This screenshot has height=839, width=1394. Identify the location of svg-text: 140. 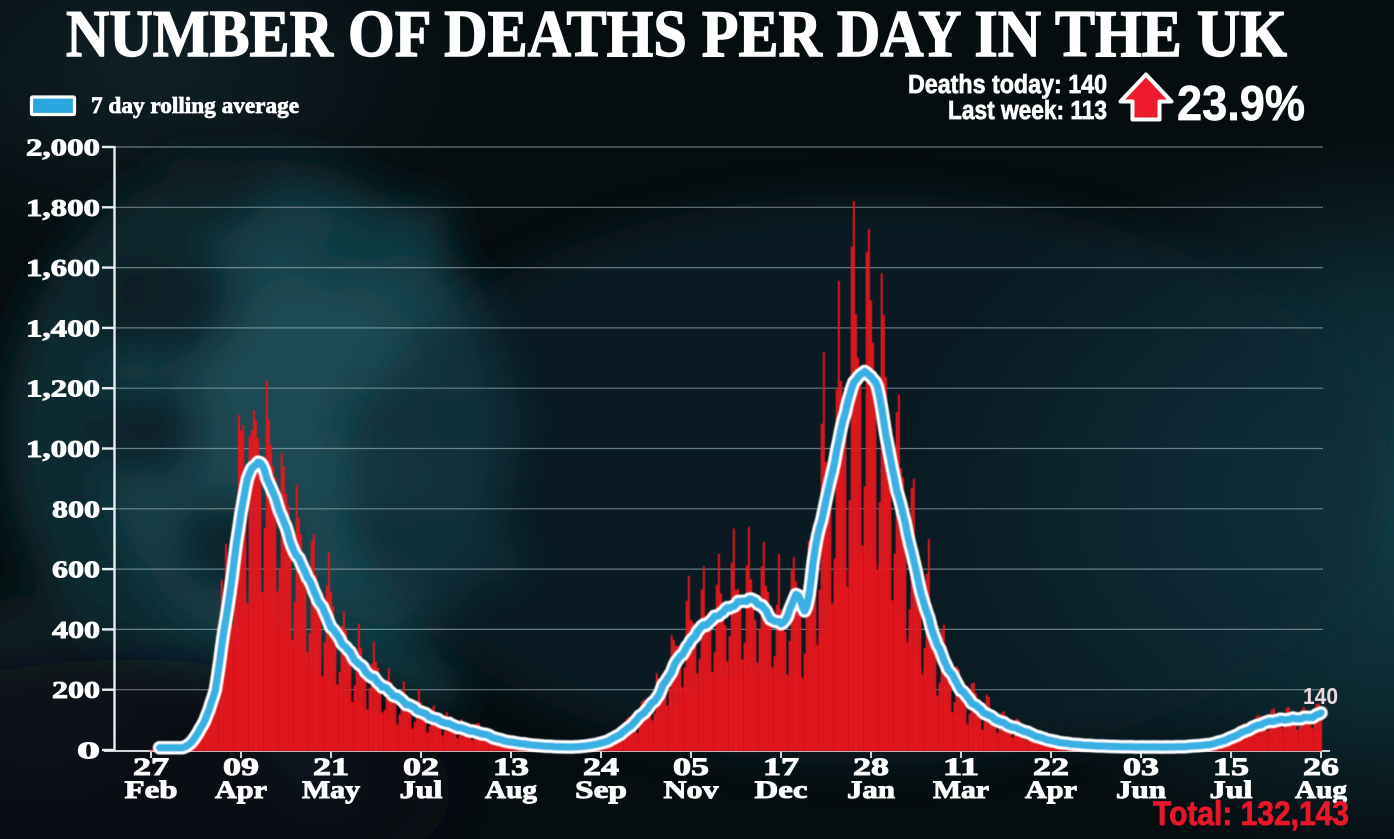
(1320, 696).